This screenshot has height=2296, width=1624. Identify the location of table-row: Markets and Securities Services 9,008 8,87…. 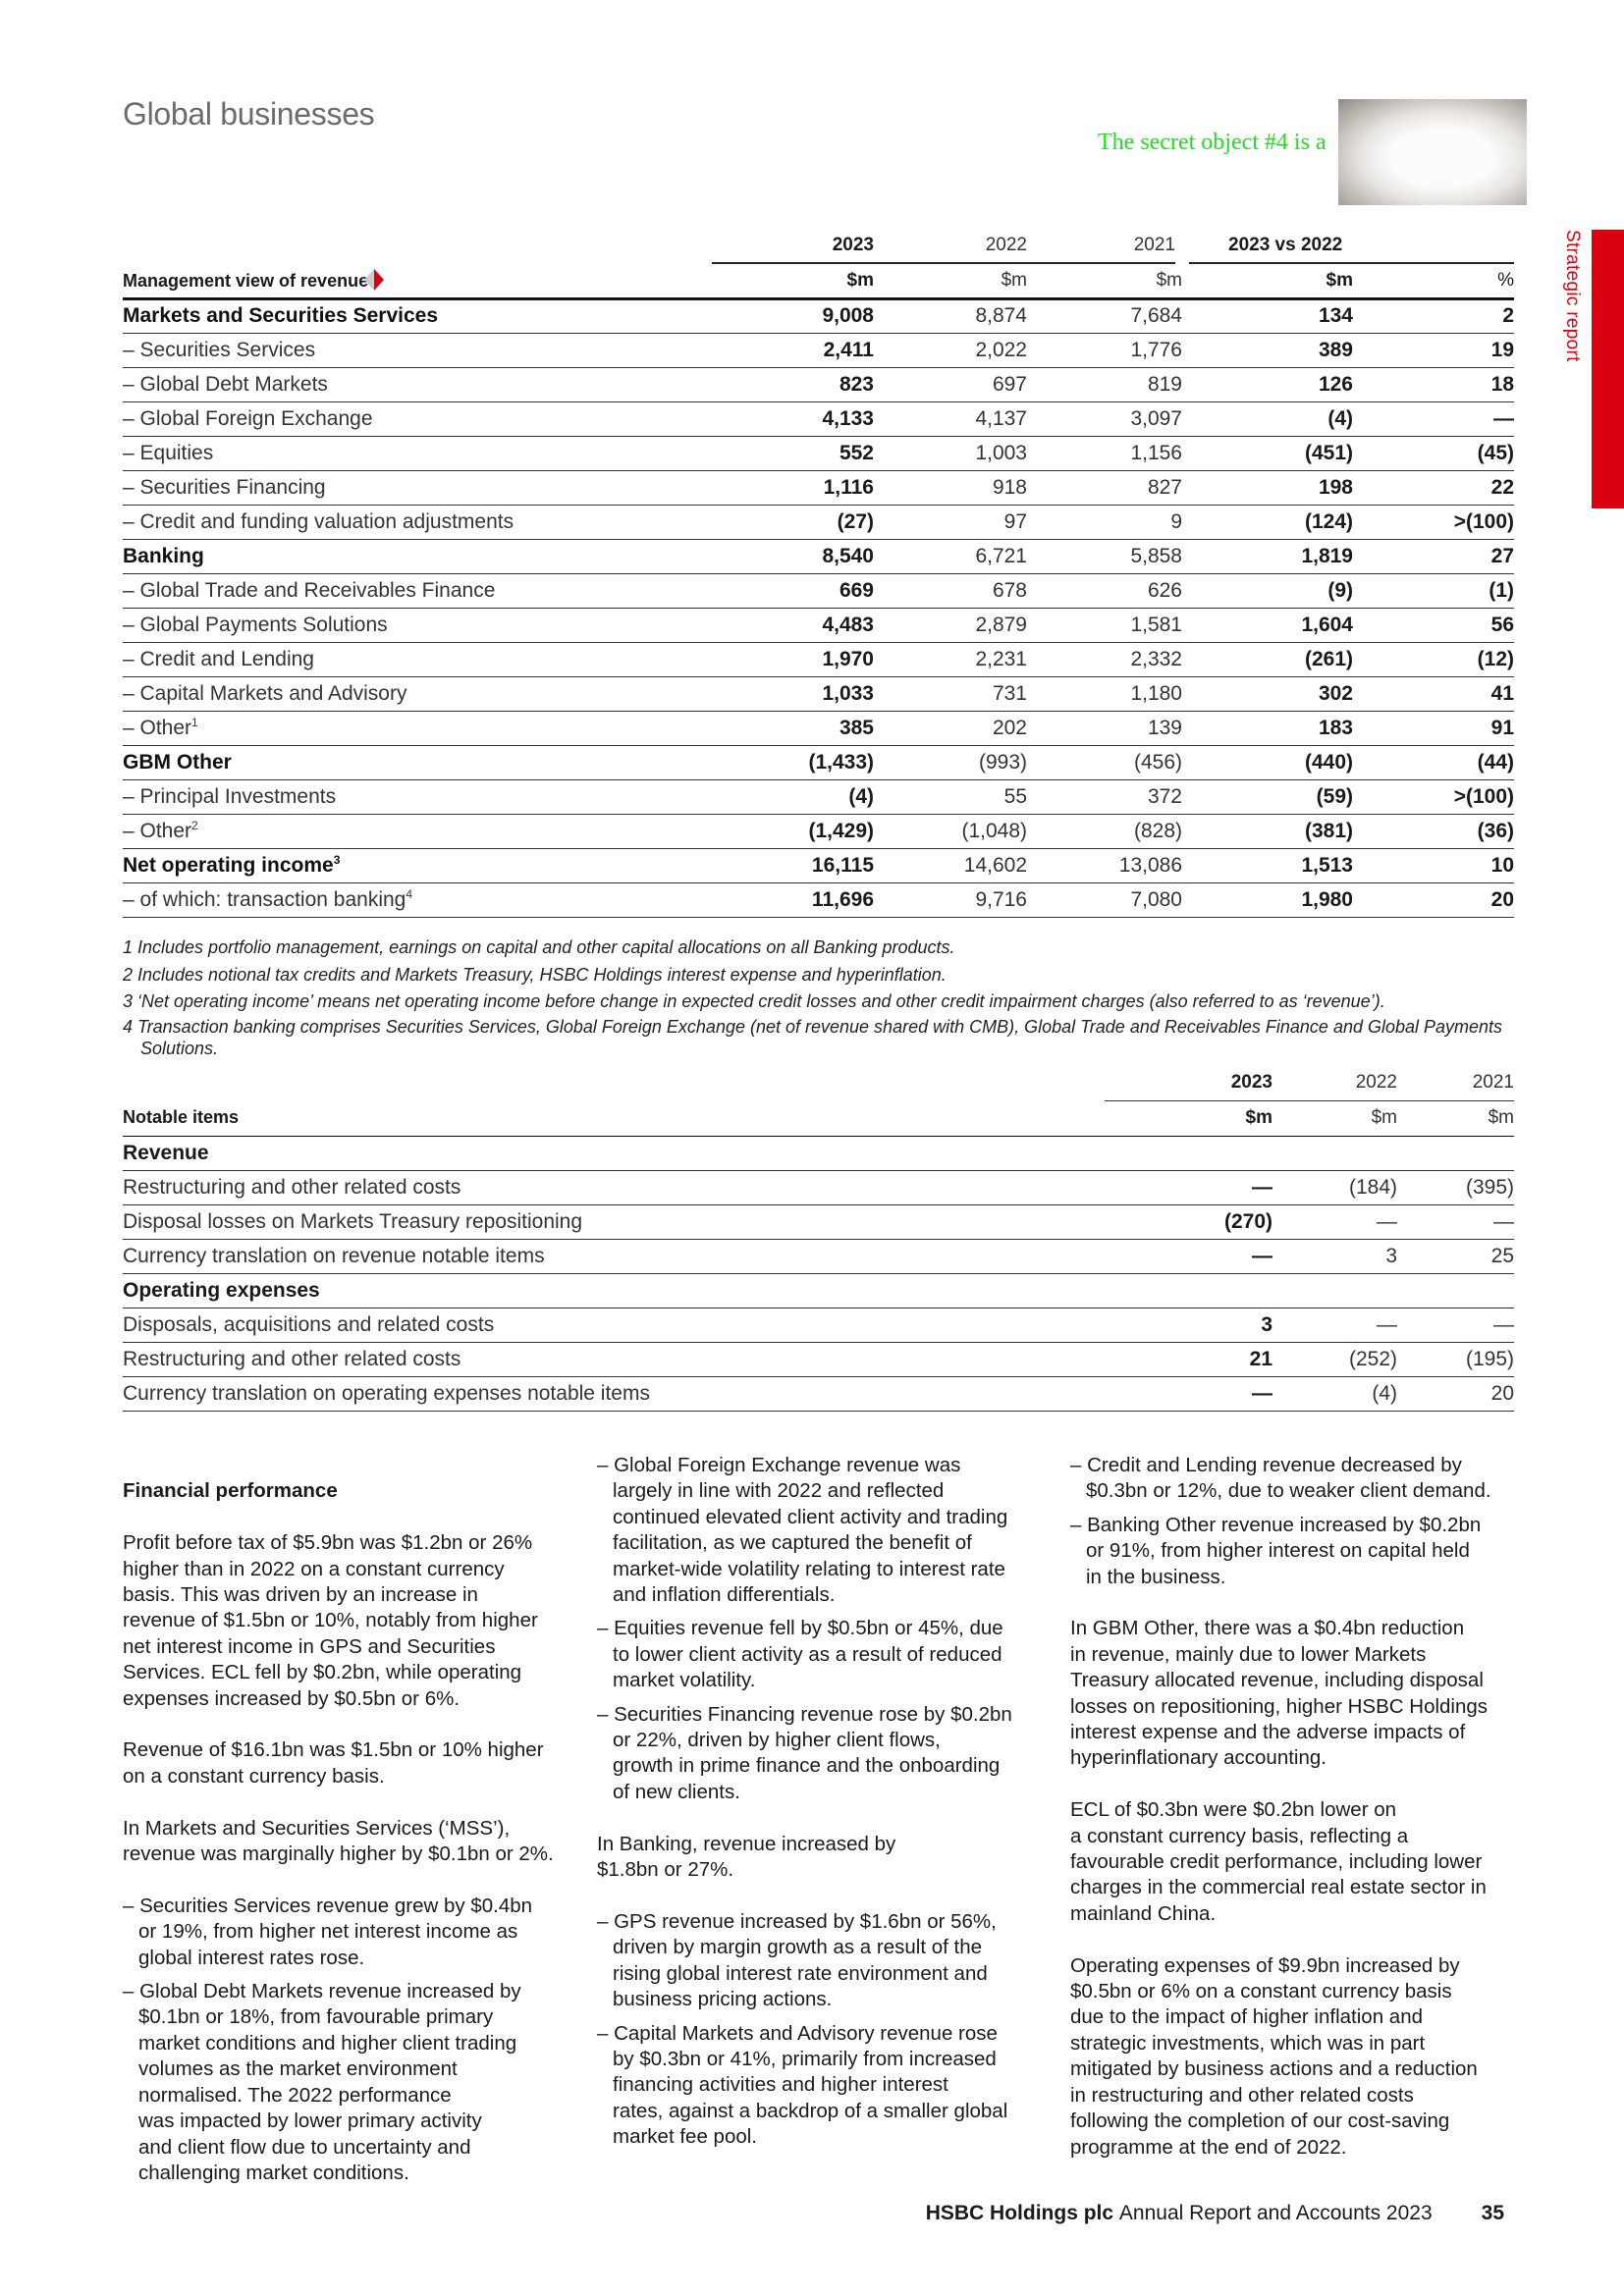
(818, 316).